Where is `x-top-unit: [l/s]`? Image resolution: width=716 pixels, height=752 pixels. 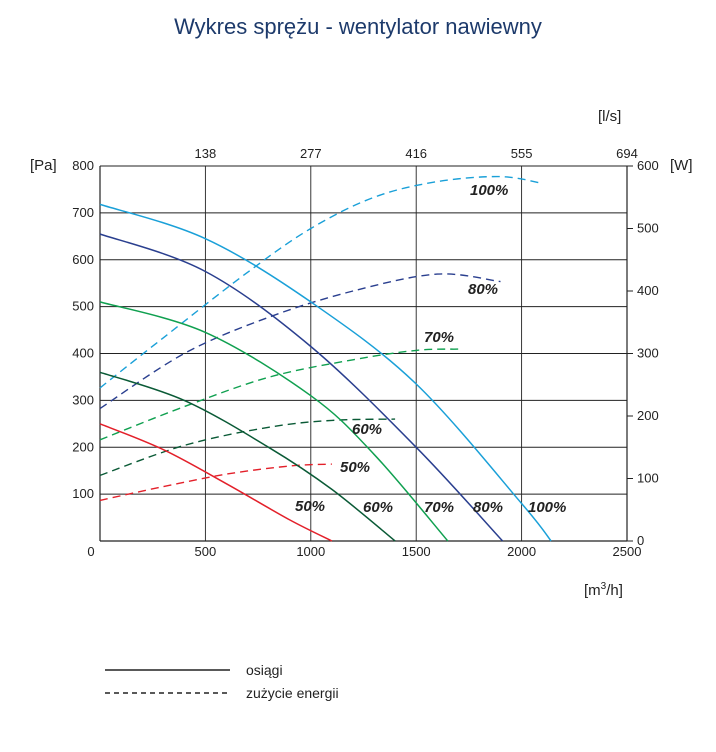 x-top-unit: [l/s] is located at coordinates (609, 116).